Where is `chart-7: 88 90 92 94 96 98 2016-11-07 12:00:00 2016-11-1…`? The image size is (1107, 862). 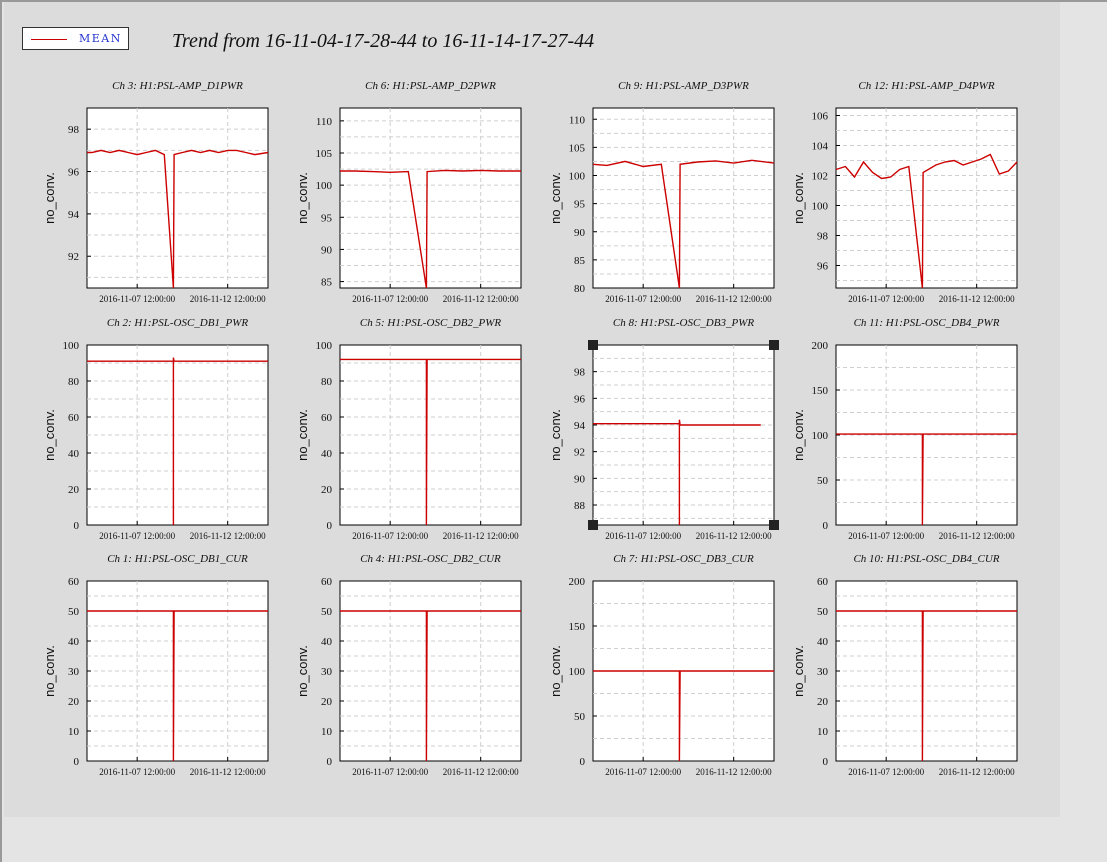 chart-7: 88 90 92 94 96 98 2016-11-07 12:00:00 2016-11-1… is located at coordinates (661, 429).